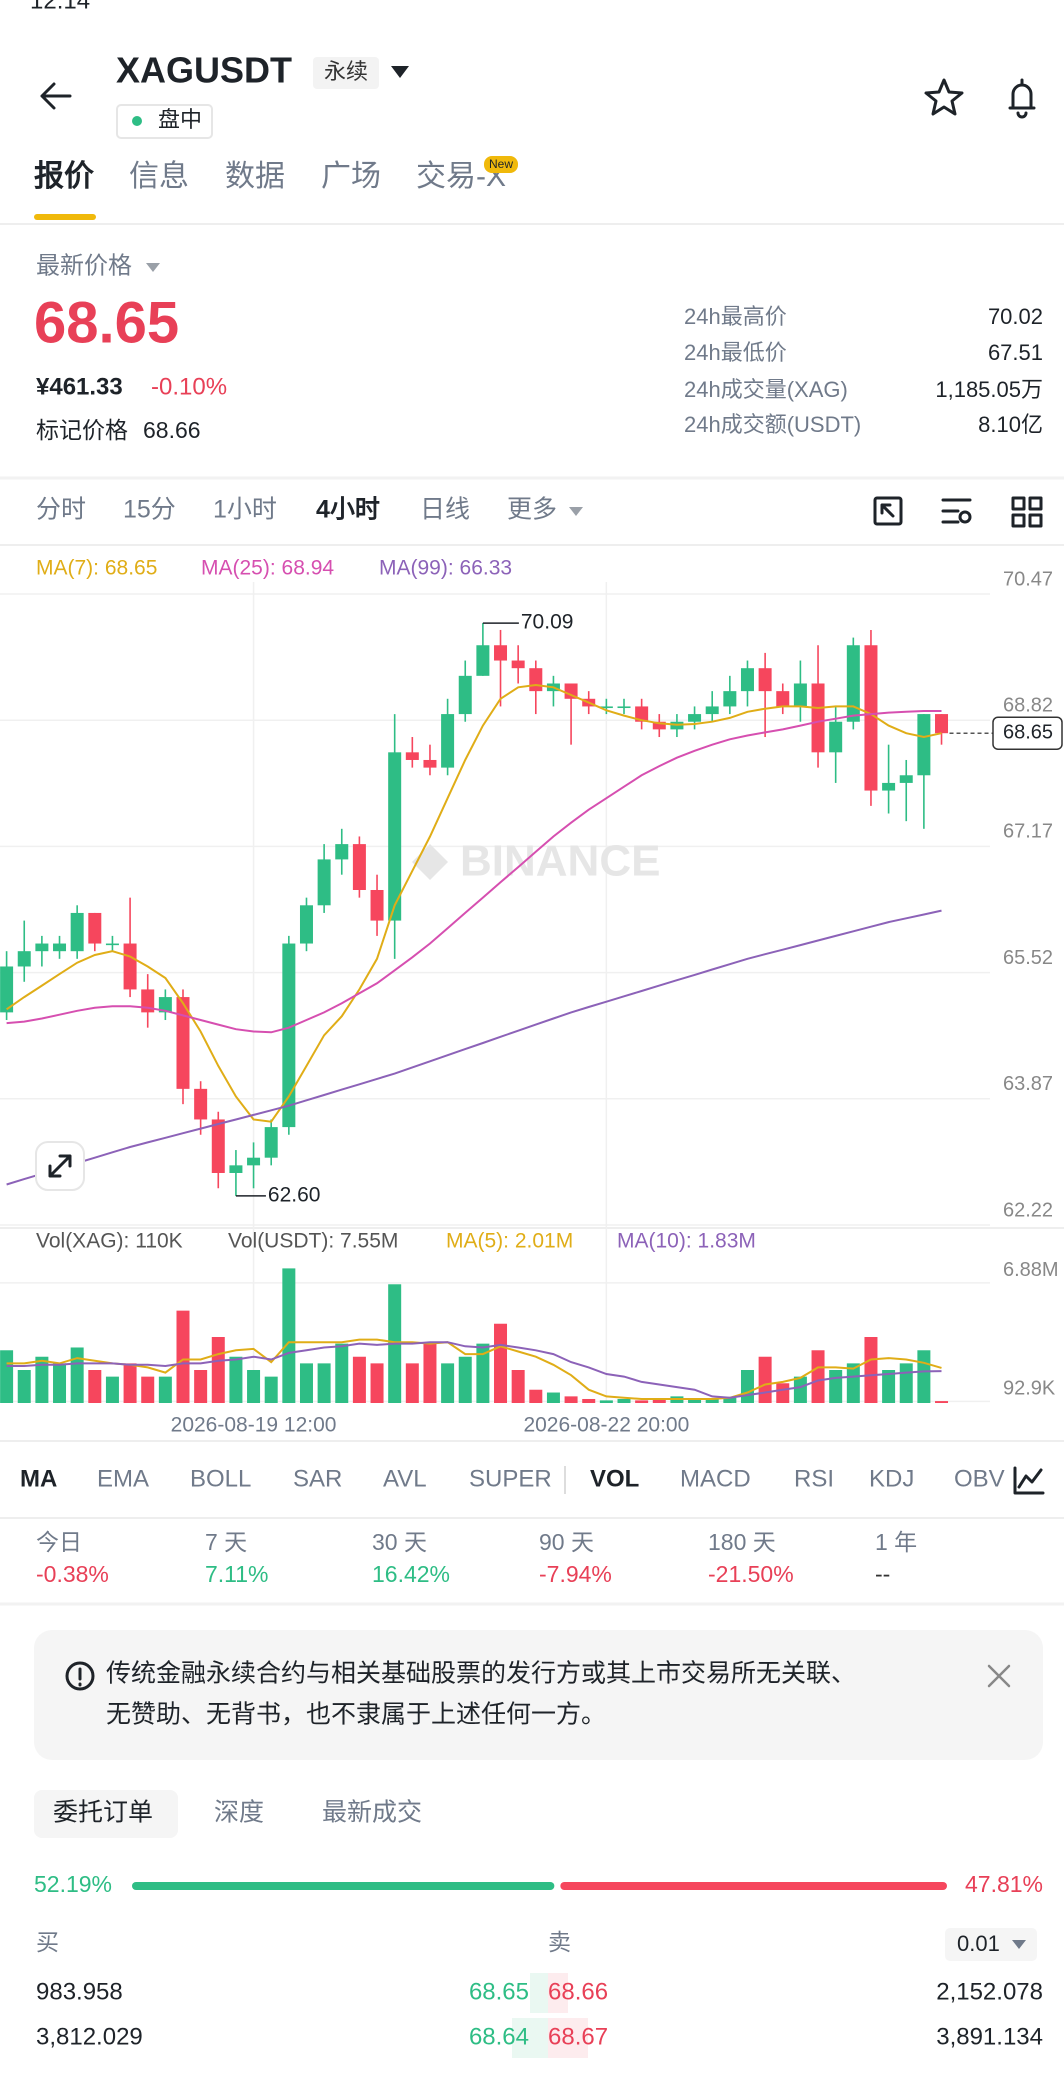 Image resolution: width=1064 pixels, height=2073 pixels. What do you see at coordinates (411, 1574) in the screenshot?
I see `return-value: 16.42%` at bounding box center [411, 1574].